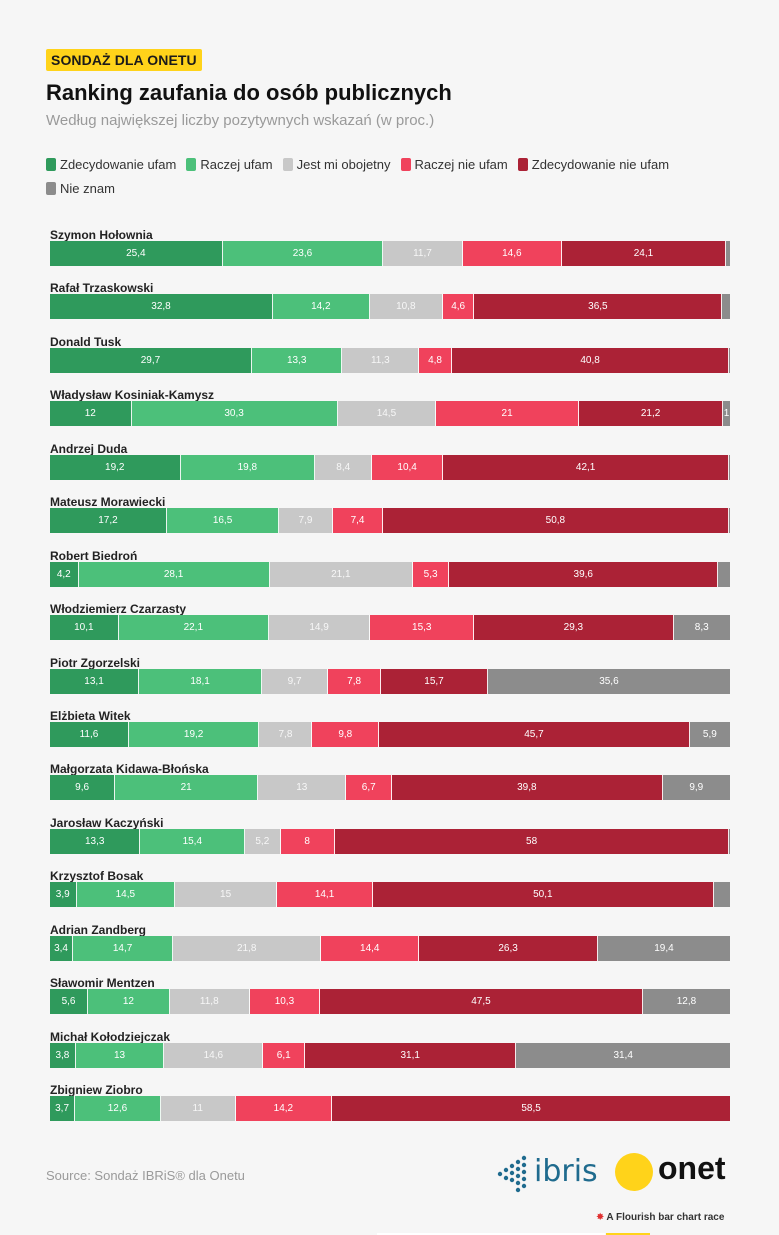 This screenshot has height=1235, width=779. Describe the element at coordinates (111, 164) in the screenshot. I see `legend-item: Zdecydowanie ufam` at that location.